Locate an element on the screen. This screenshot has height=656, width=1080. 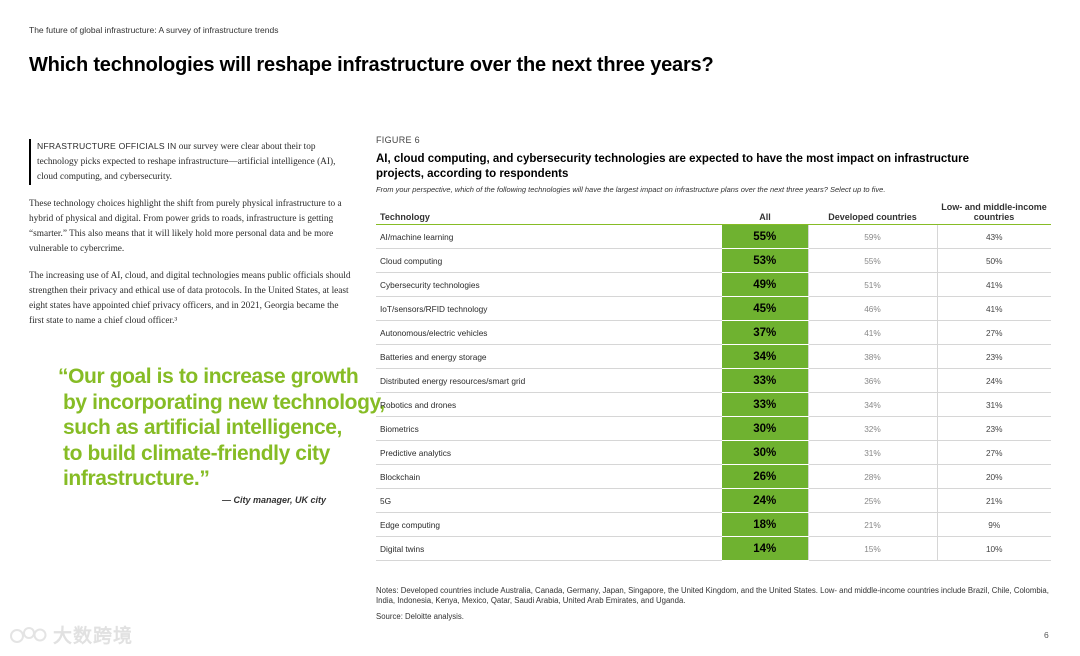
all-value-cell: 26% is located at coordinates (765, 476).